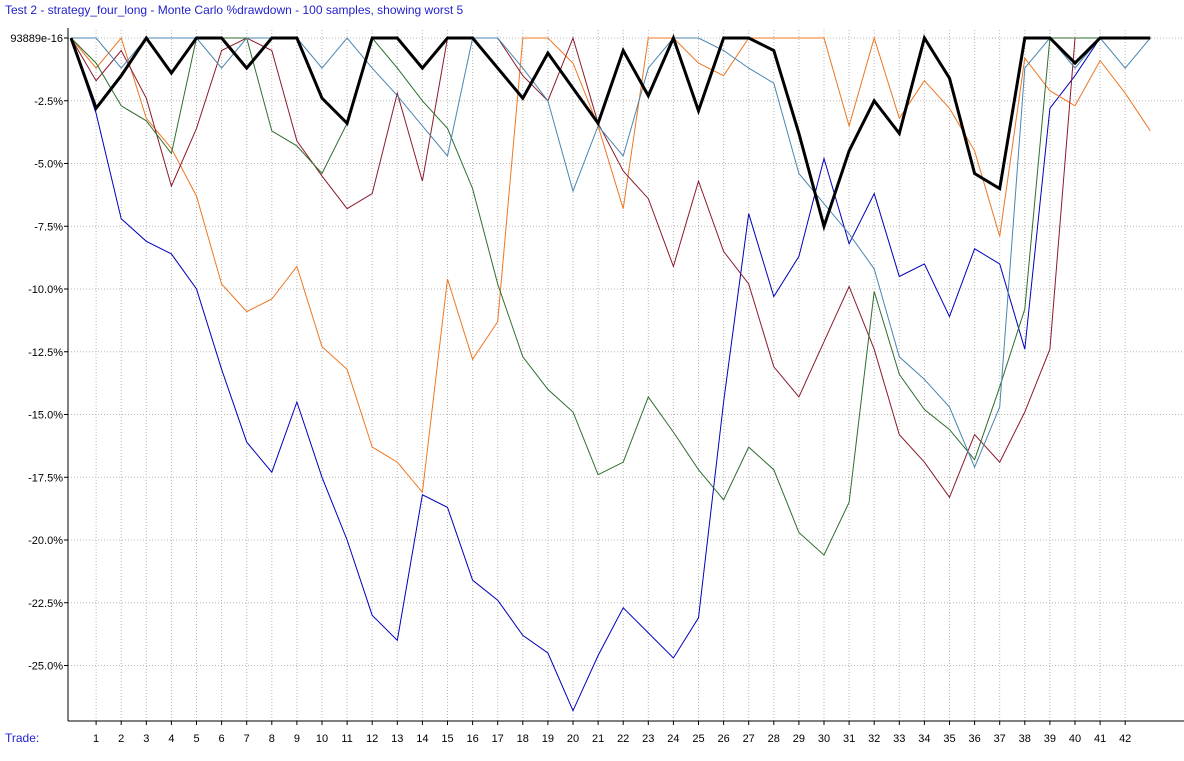 Image resolution: width=1184 pixels, height=761 pixels. What do you see at coordinates (196, 739) in the screenshot?
I see `x-tick-label: 5` at bounding box center [196, 739].